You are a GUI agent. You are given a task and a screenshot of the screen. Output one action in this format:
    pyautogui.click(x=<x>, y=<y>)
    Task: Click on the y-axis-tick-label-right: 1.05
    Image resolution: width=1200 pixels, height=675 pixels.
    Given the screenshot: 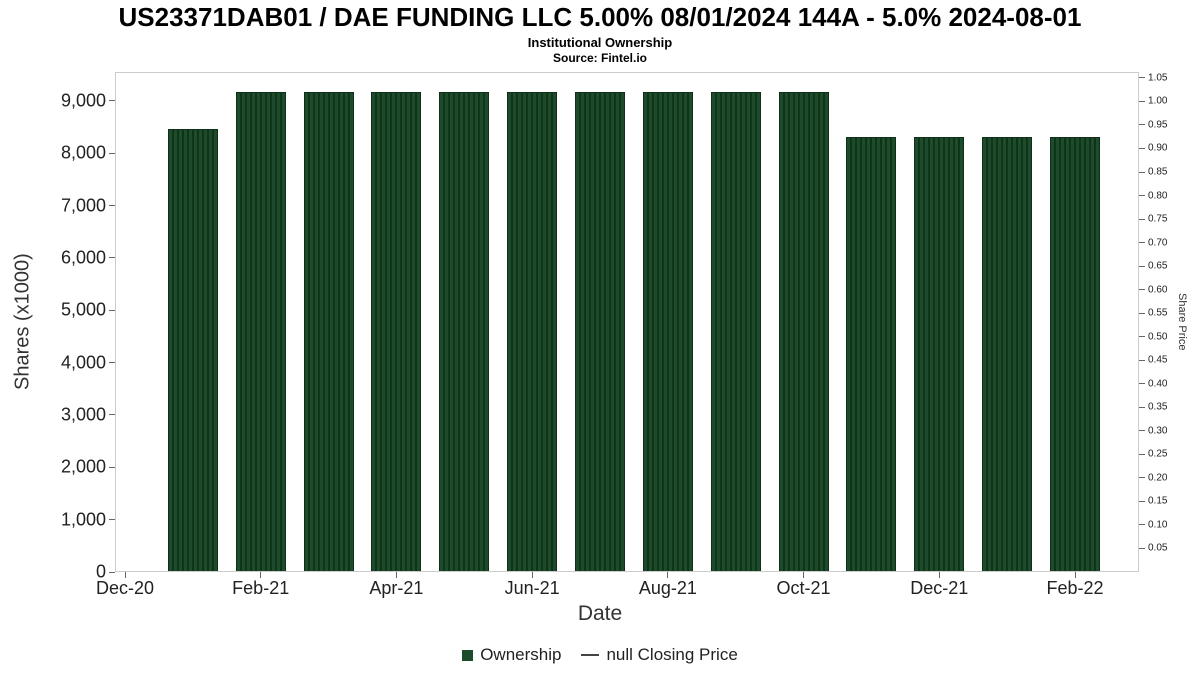 What is the action you would take?
    pyautogui.click(x=1158, y=78)
    